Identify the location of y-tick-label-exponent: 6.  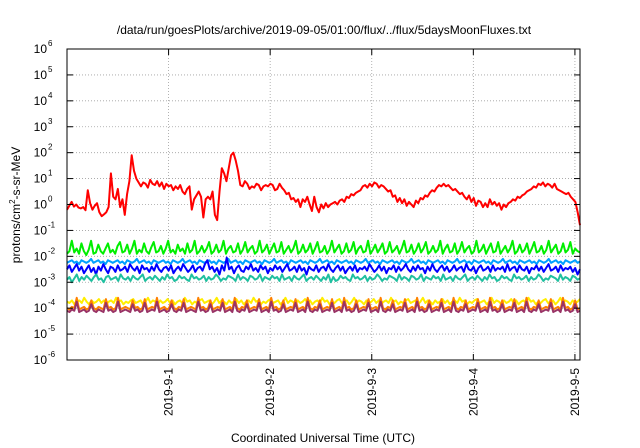
(50, 43).